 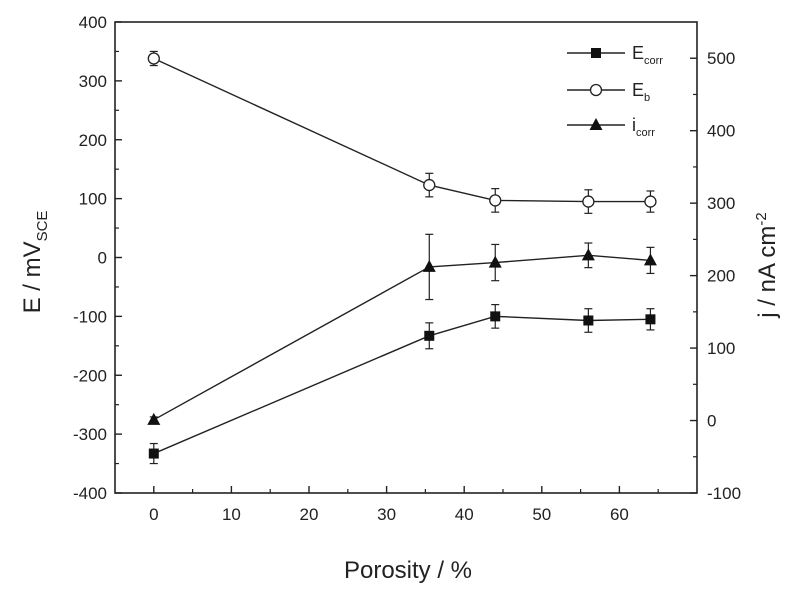 I want to click on y-right-tick-label-3: 200, so click(x=721, y=276).